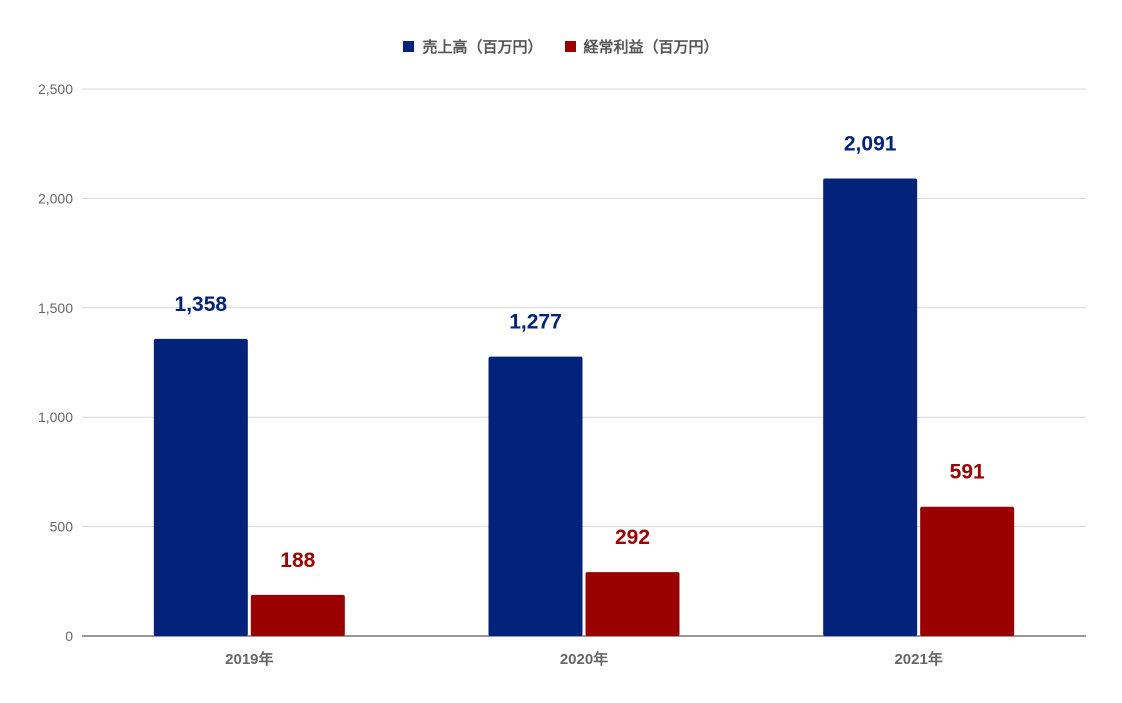  Describe the element at coordinates (918, 659) in the screenshot. I see `x-tick-label: 2021年` at that location.